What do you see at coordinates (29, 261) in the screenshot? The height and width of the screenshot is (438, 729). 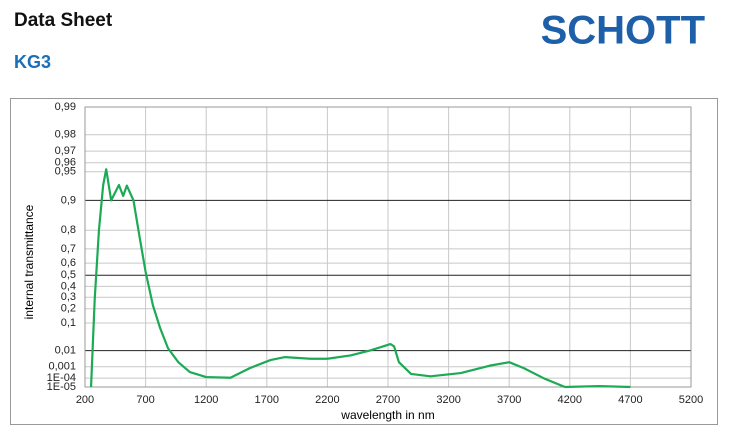 I see `y-axis-label: internal transmittance` at bounding box center [29, 261].